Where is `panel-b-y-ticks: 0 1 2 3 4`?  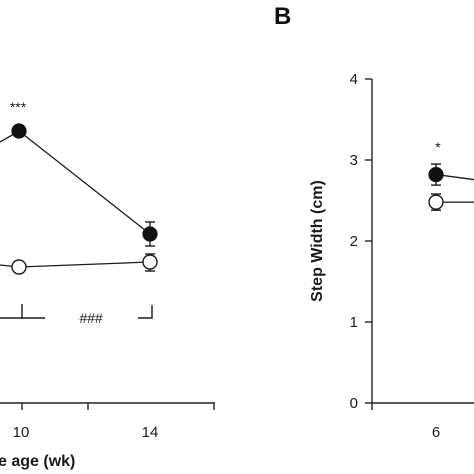 panel-b-y-ticks: 0 1 2 3 4 is located at coordinates (361, 241).